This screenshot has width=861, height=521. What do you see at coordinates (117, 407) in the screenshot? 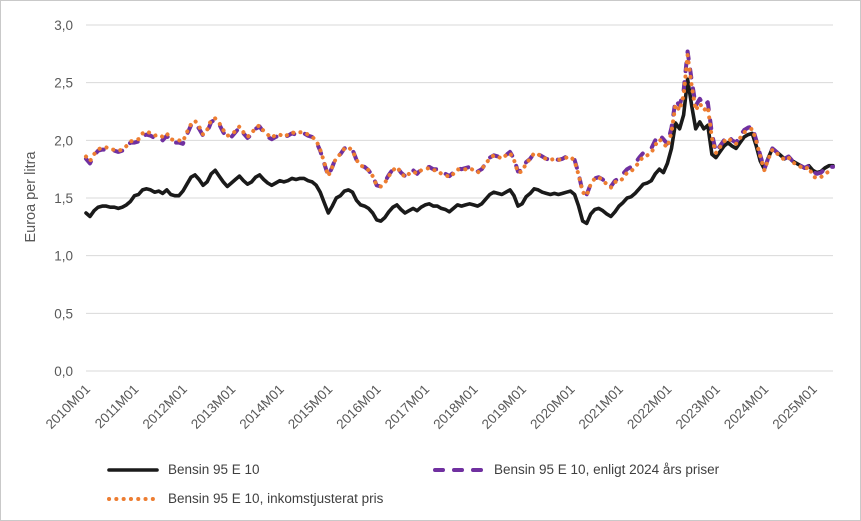
I see `x-tick-label: 2011M01` at bounding box center [117, 407].